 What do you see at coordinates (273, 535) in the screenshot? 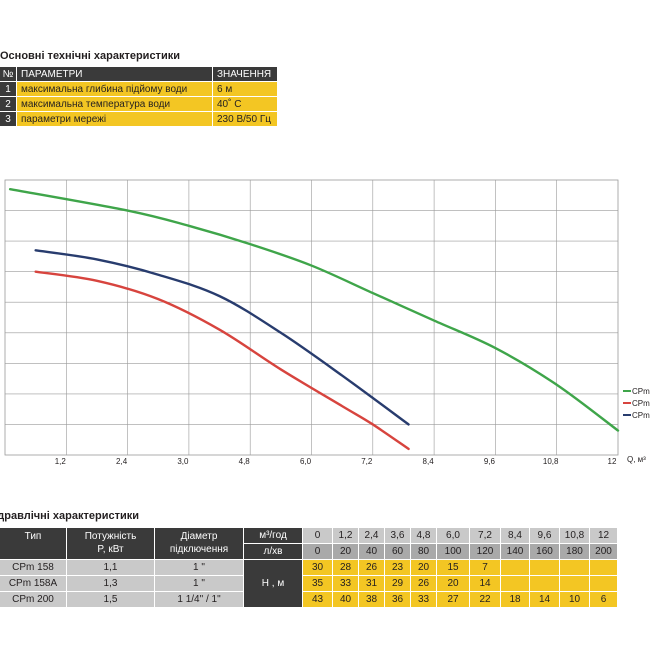
I see `hyd-header-unit-m3: м³/год` at bounding box center [273, 535].